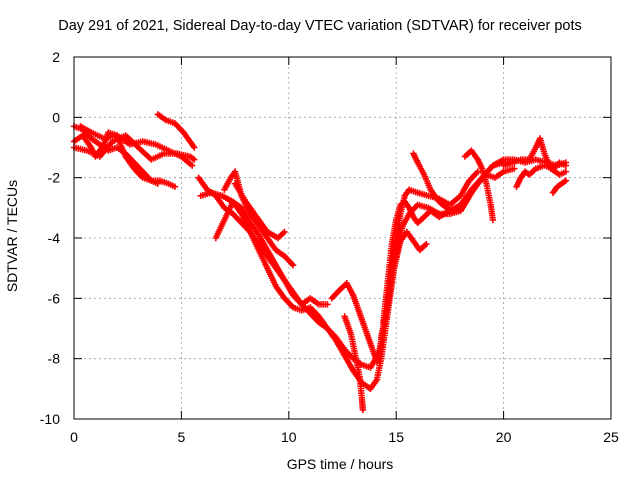  What do you see at coordinates (559, 186) in the screenshot?
I see `series-track-s` at bounding box center [559, 186].